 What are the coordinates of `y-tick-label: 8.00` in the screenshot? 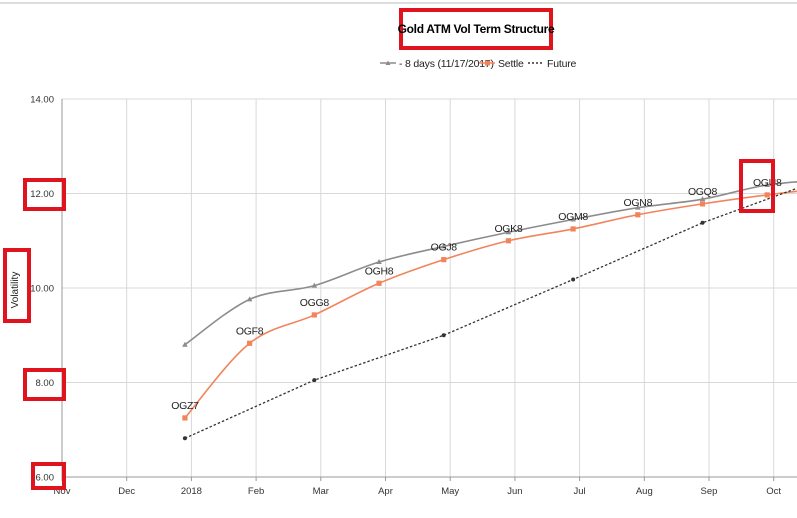 It's located at (45, 383).